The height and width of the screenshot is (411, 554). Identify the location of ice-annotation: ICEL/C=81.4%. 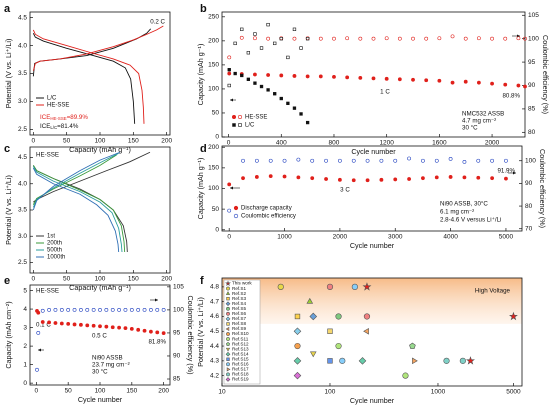
(59, 126).